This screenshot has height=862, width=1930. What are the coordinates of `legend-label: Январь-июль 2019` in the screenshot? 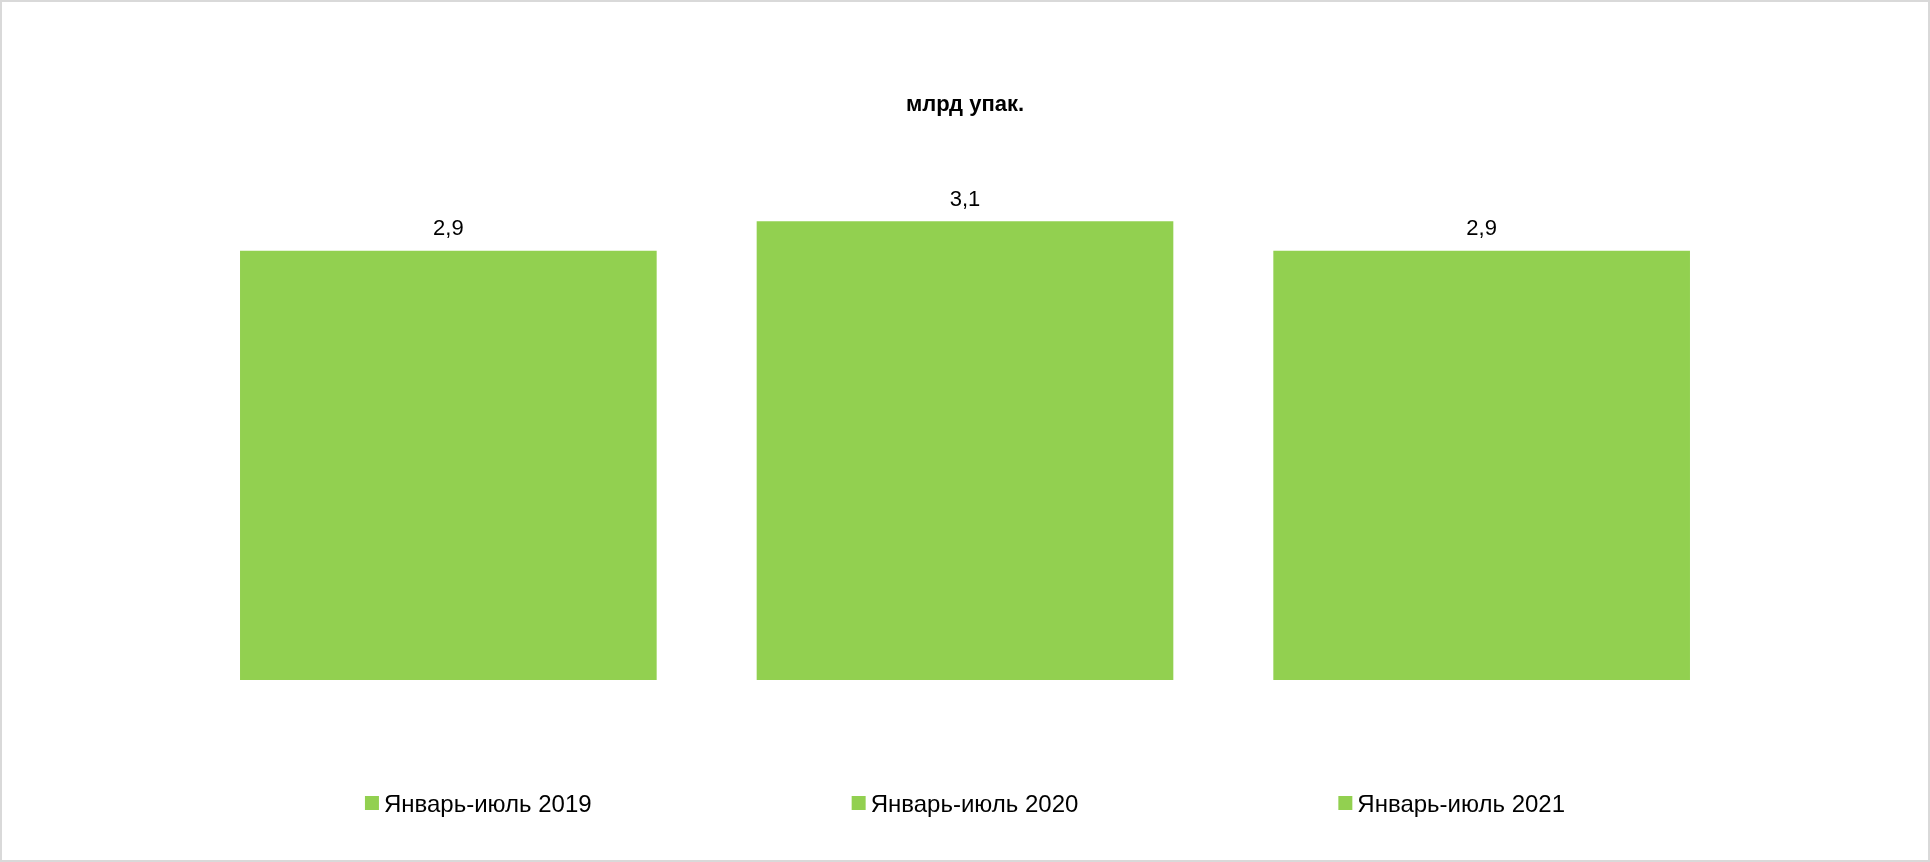 It's located at (487, 803).